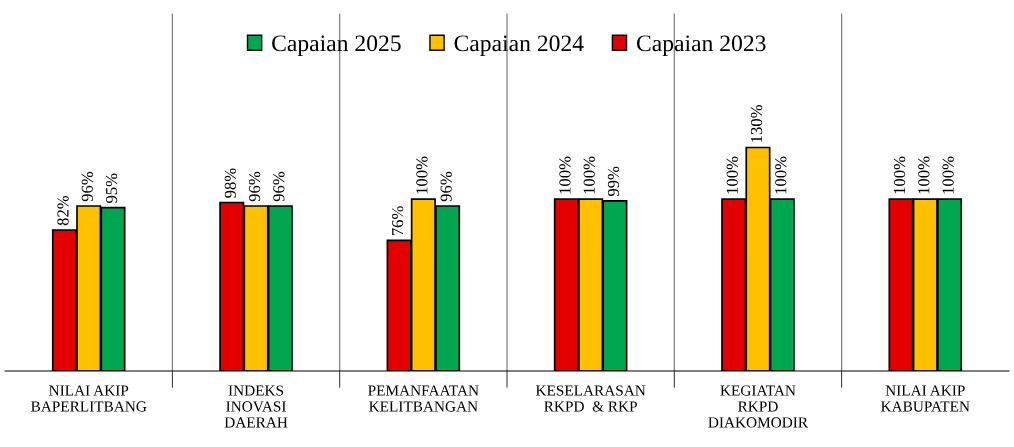 The image size is (1014, 447). Describe the element at coordinates (256, 406) in the screenshot. I see `x-tick-label: INDEKS INOVASI DAERAH` at that location.